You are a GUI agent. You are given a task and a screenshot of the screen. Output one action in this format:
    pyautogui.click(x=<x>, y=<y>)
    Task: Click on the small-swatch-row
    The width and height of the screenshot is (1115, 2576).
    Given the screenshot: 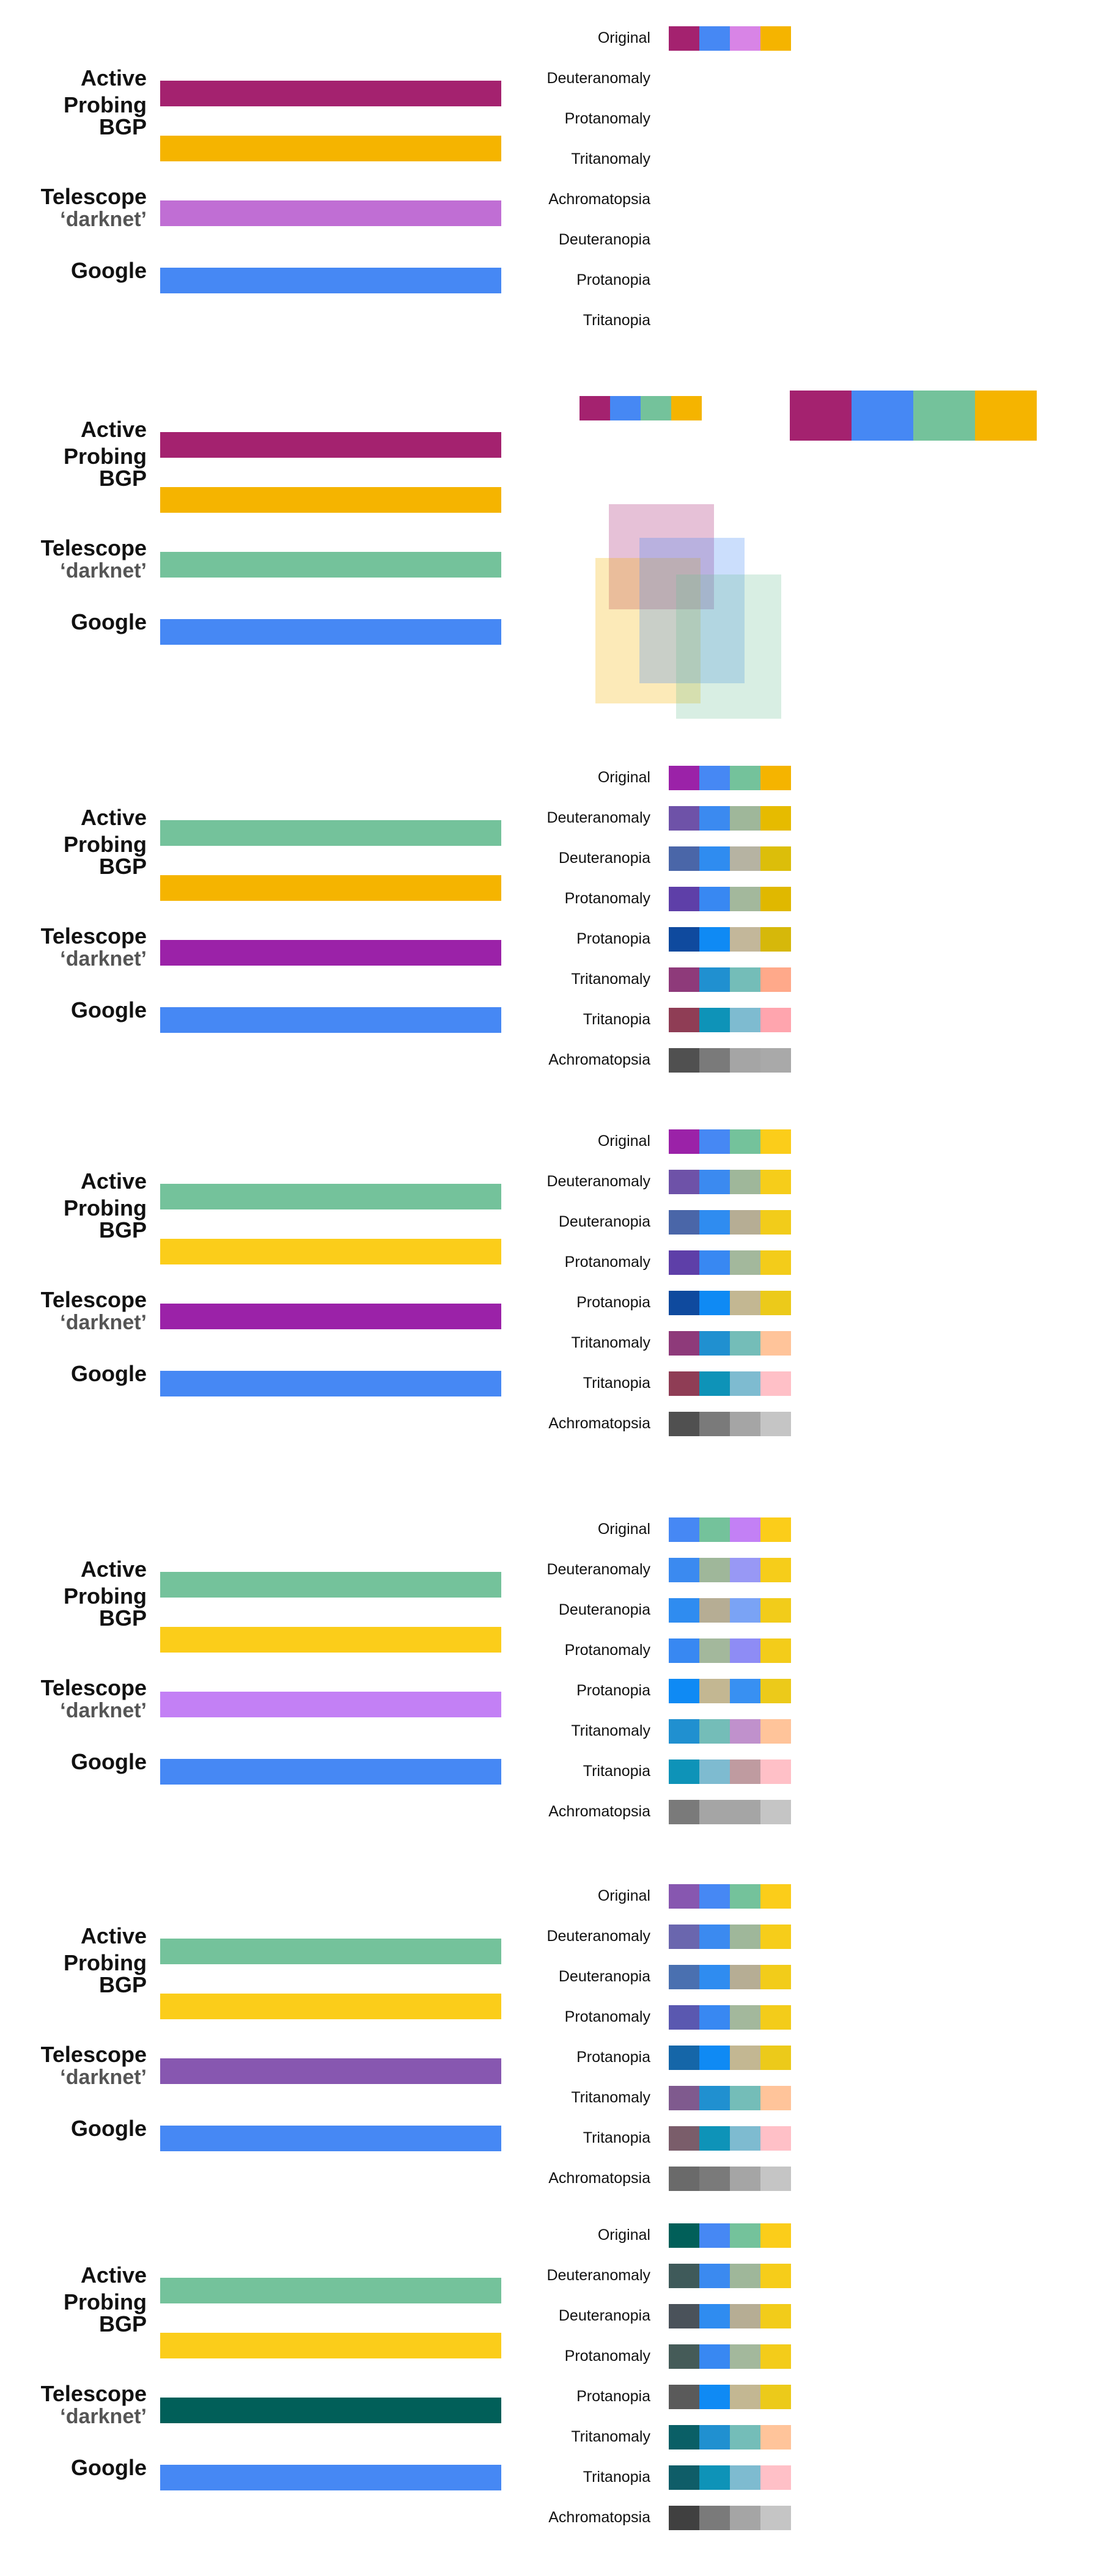 What is the action you would take?
    pyautogui.click(x=641, y=408)
    